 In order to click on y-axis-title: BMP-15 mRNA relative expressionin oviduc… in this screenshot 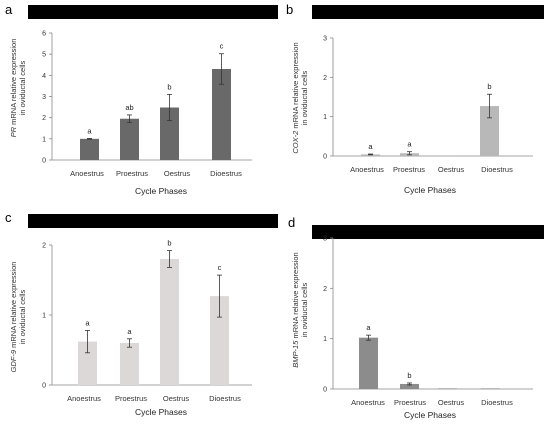, I will do `click(300, 309)`.